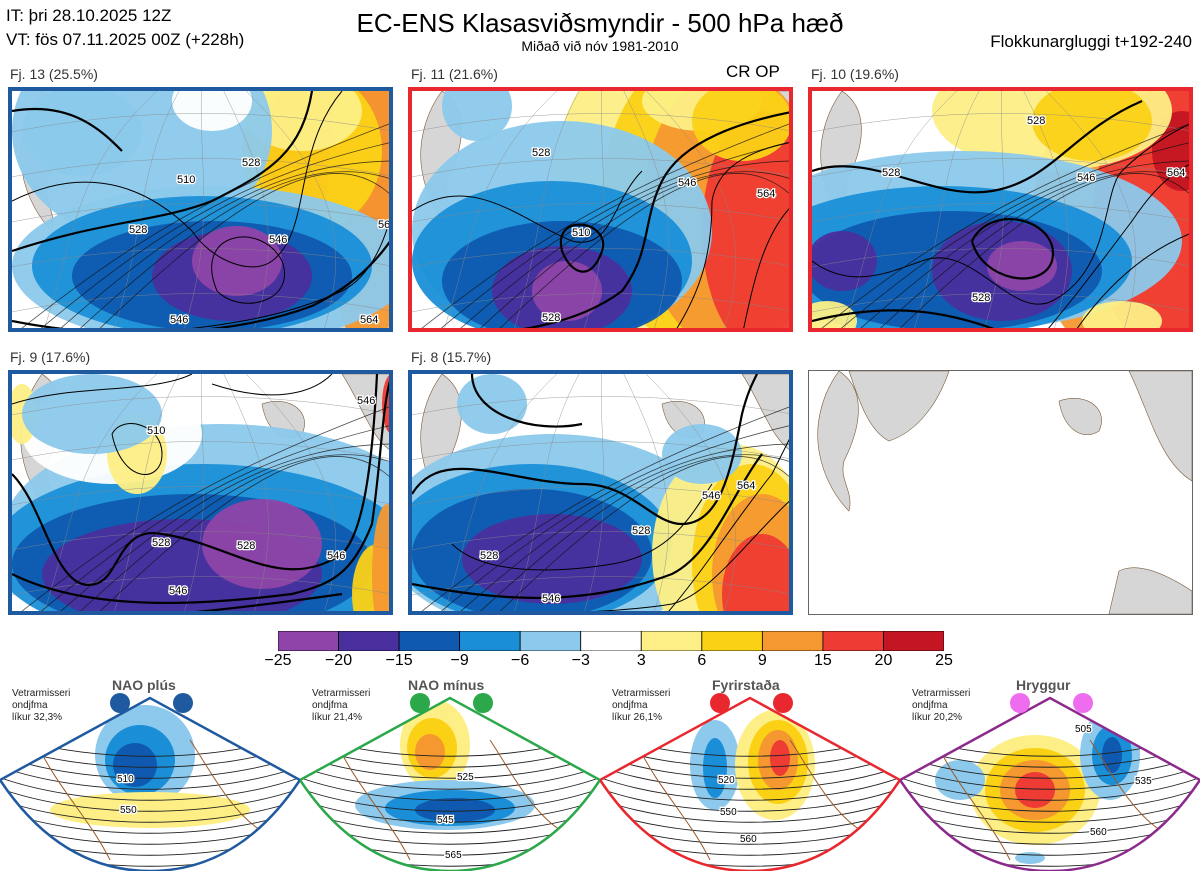 The width and height of the screenshot is (1200, 871). I want to click on regime-note: Vetrarmisseri ondjfma líkur 32,3%, so click(41, 705).